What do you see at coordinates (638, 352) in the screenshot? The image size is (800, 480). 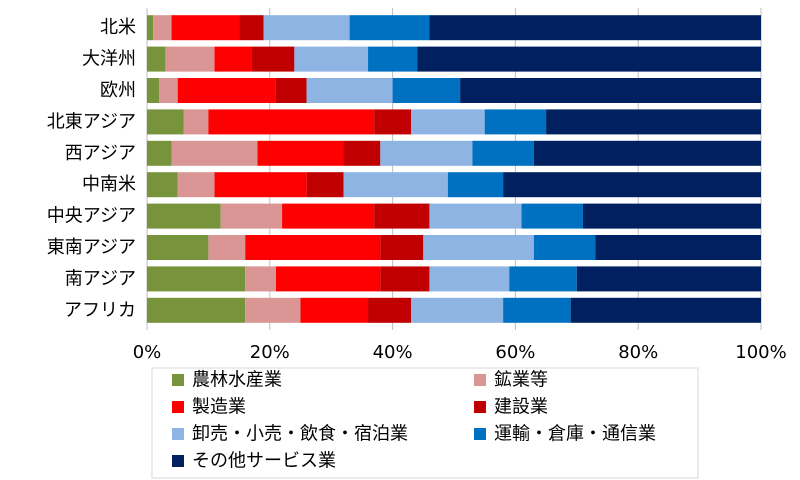 I see `x-tick-label-4: 80%` at bounding box center [638, 352].